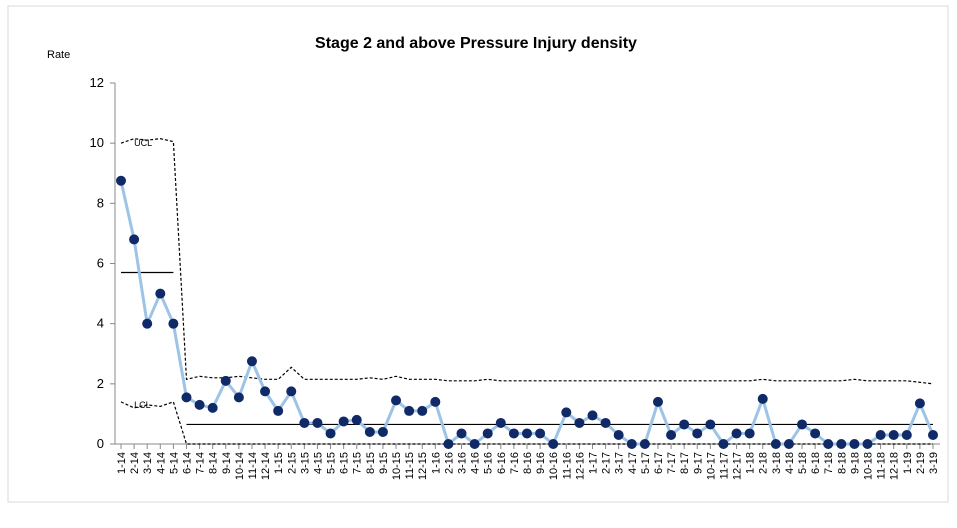 The height and width of the screenshot is (528, 957). What do you see at coordinates (449, 463) in the screenshot?
I see `x-tick-label: 2-16` at bounding box center [449, 463].